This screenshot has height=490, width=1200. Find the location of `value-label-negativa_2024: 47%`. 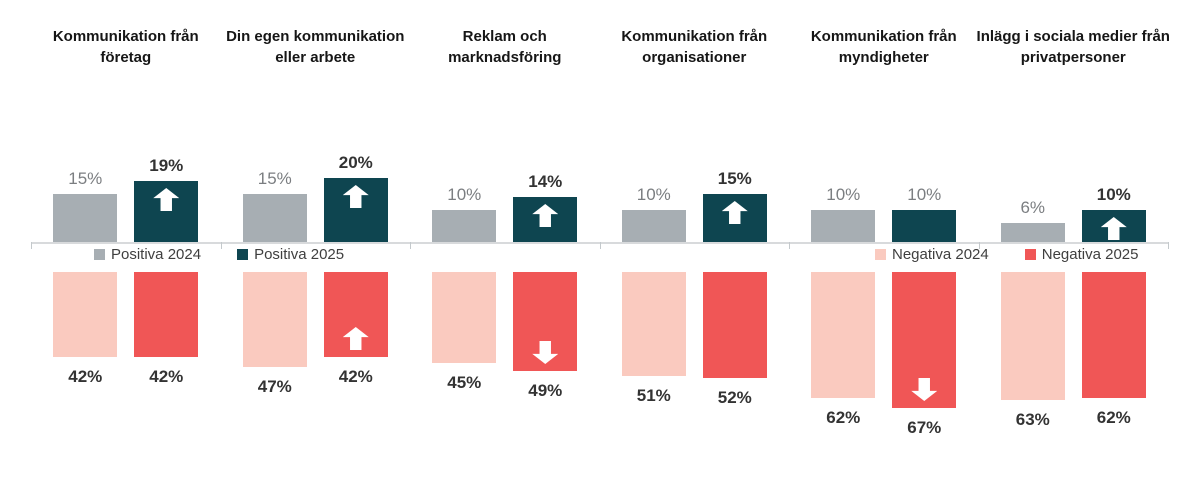

value-label-negativa_2024: 47% is located at coordinates (274, 386).